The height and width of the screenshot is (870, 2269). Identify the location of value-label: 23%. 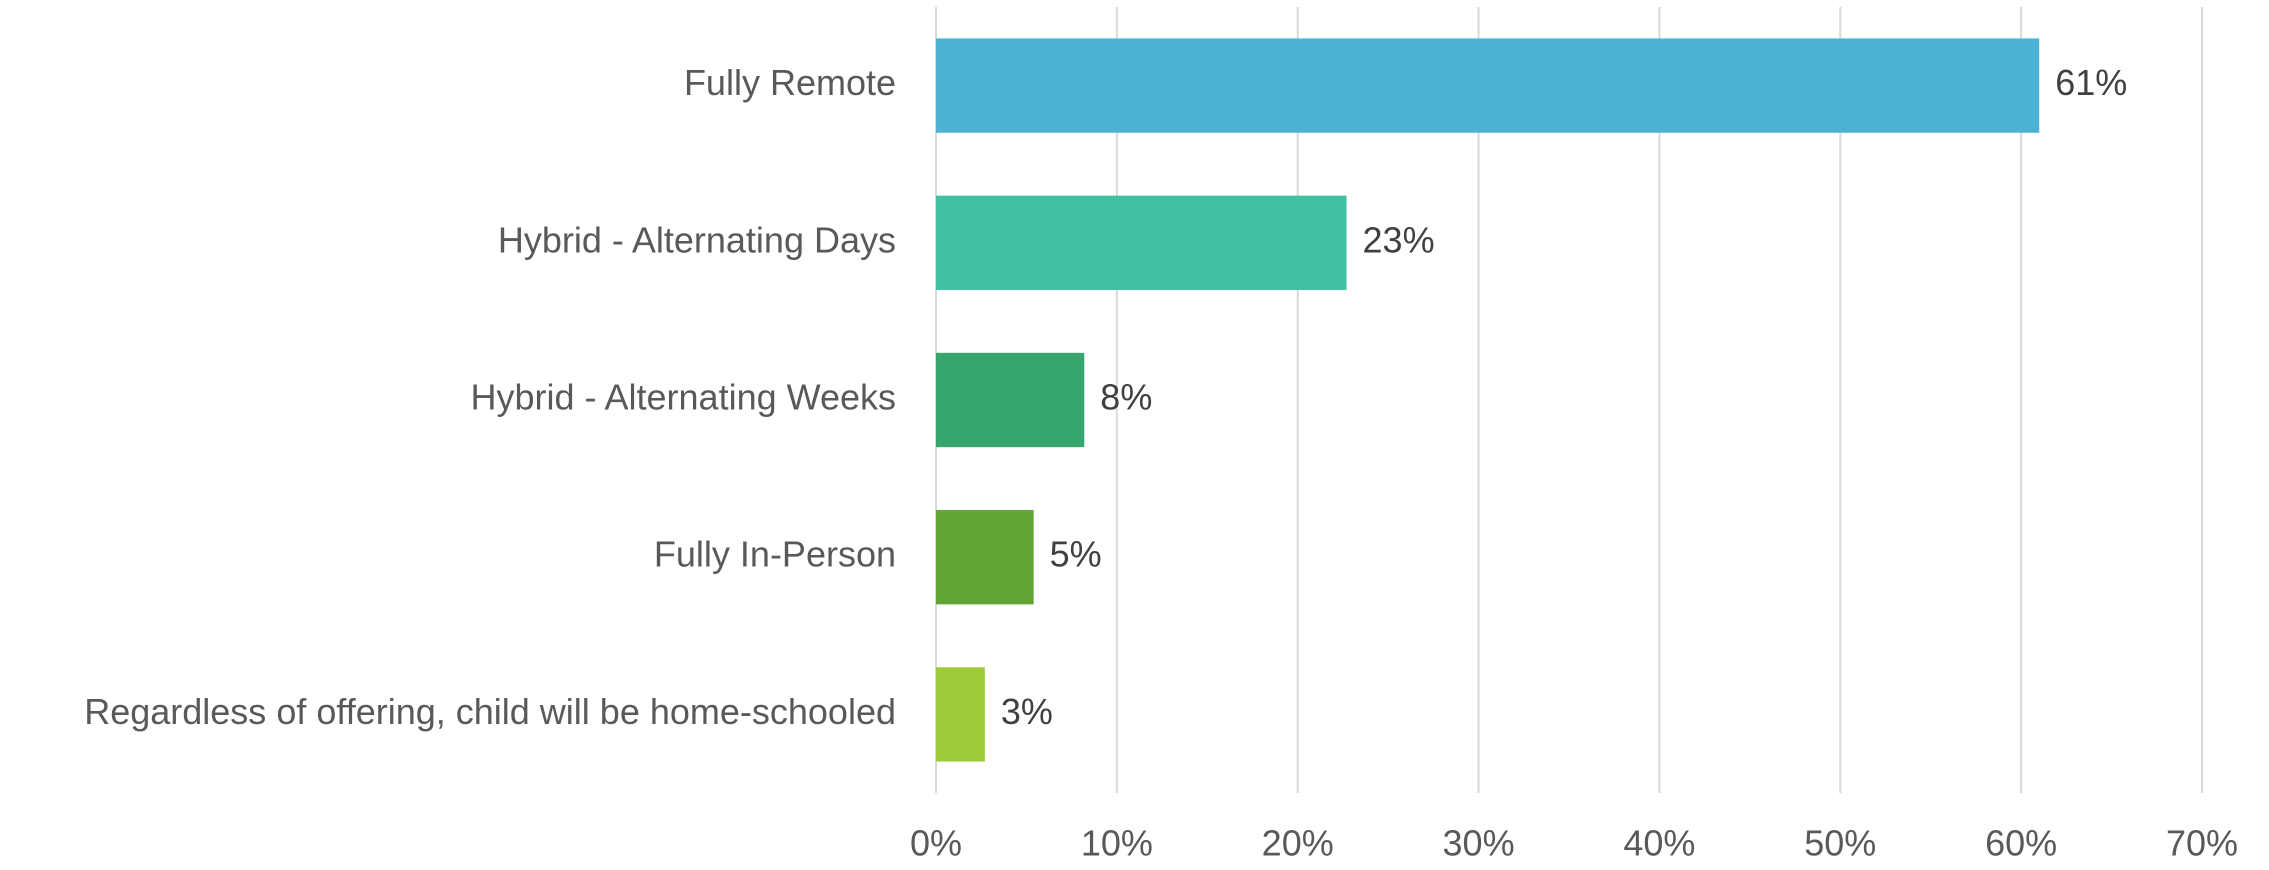
(1399, 239).